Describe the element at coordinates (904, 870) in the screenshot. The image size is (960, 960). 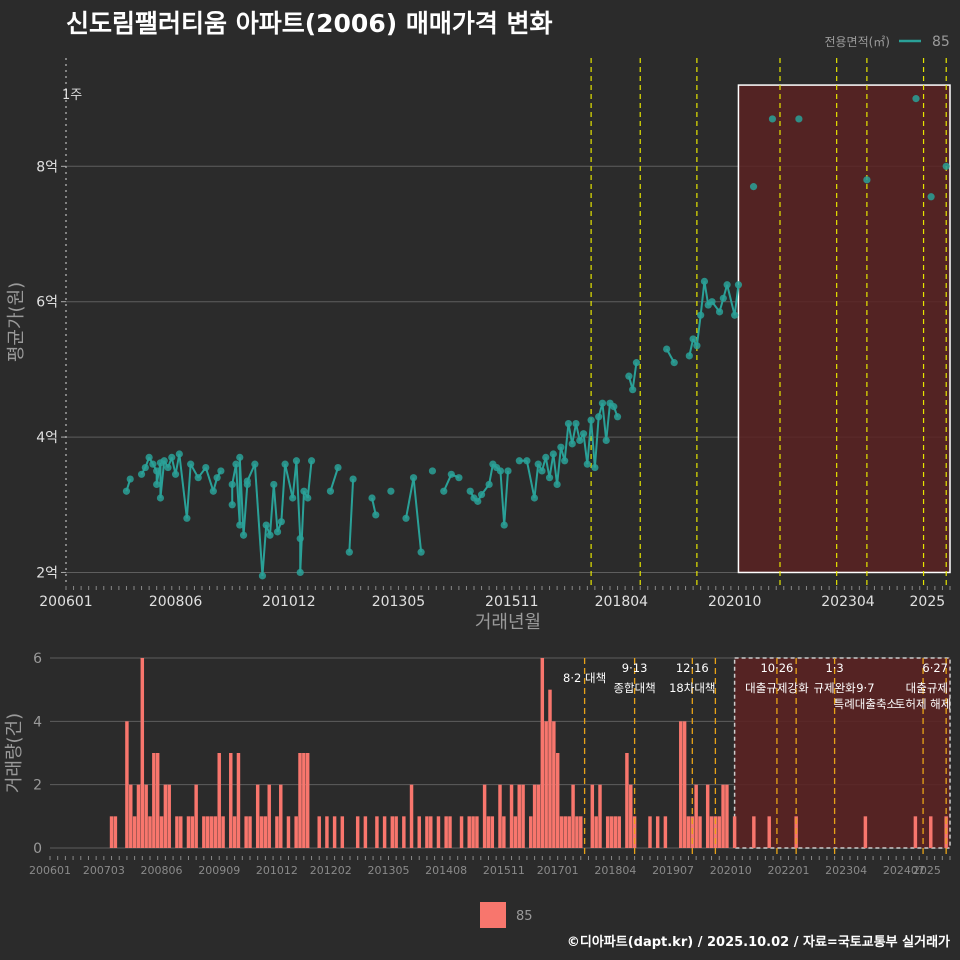
I see `volume-x-tick-label: 202407` at that location.